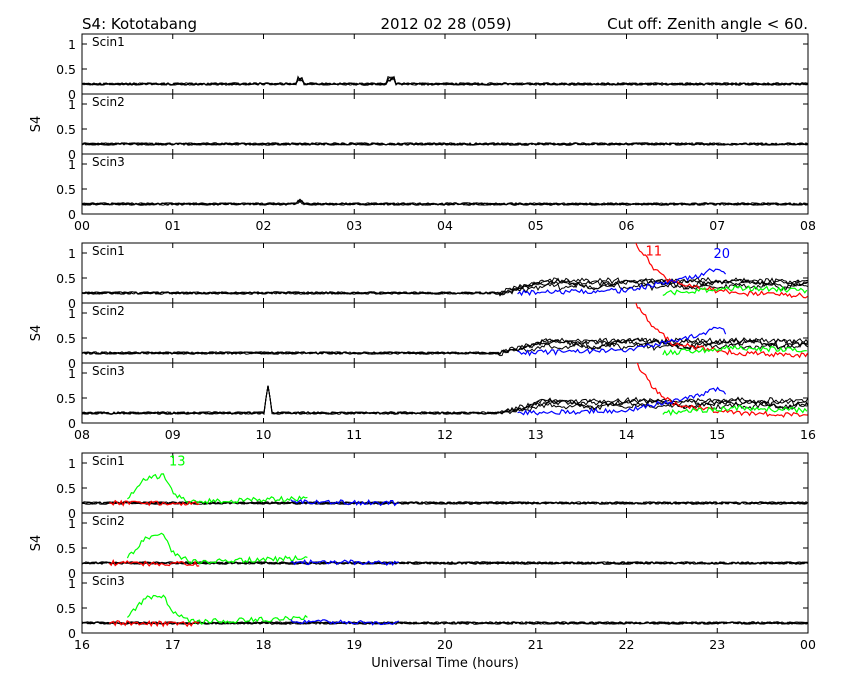  What do you see at coordinates (717, 644) in the screenshot?
I see `x-tick-label: 23` at bounding box center [717, 644].